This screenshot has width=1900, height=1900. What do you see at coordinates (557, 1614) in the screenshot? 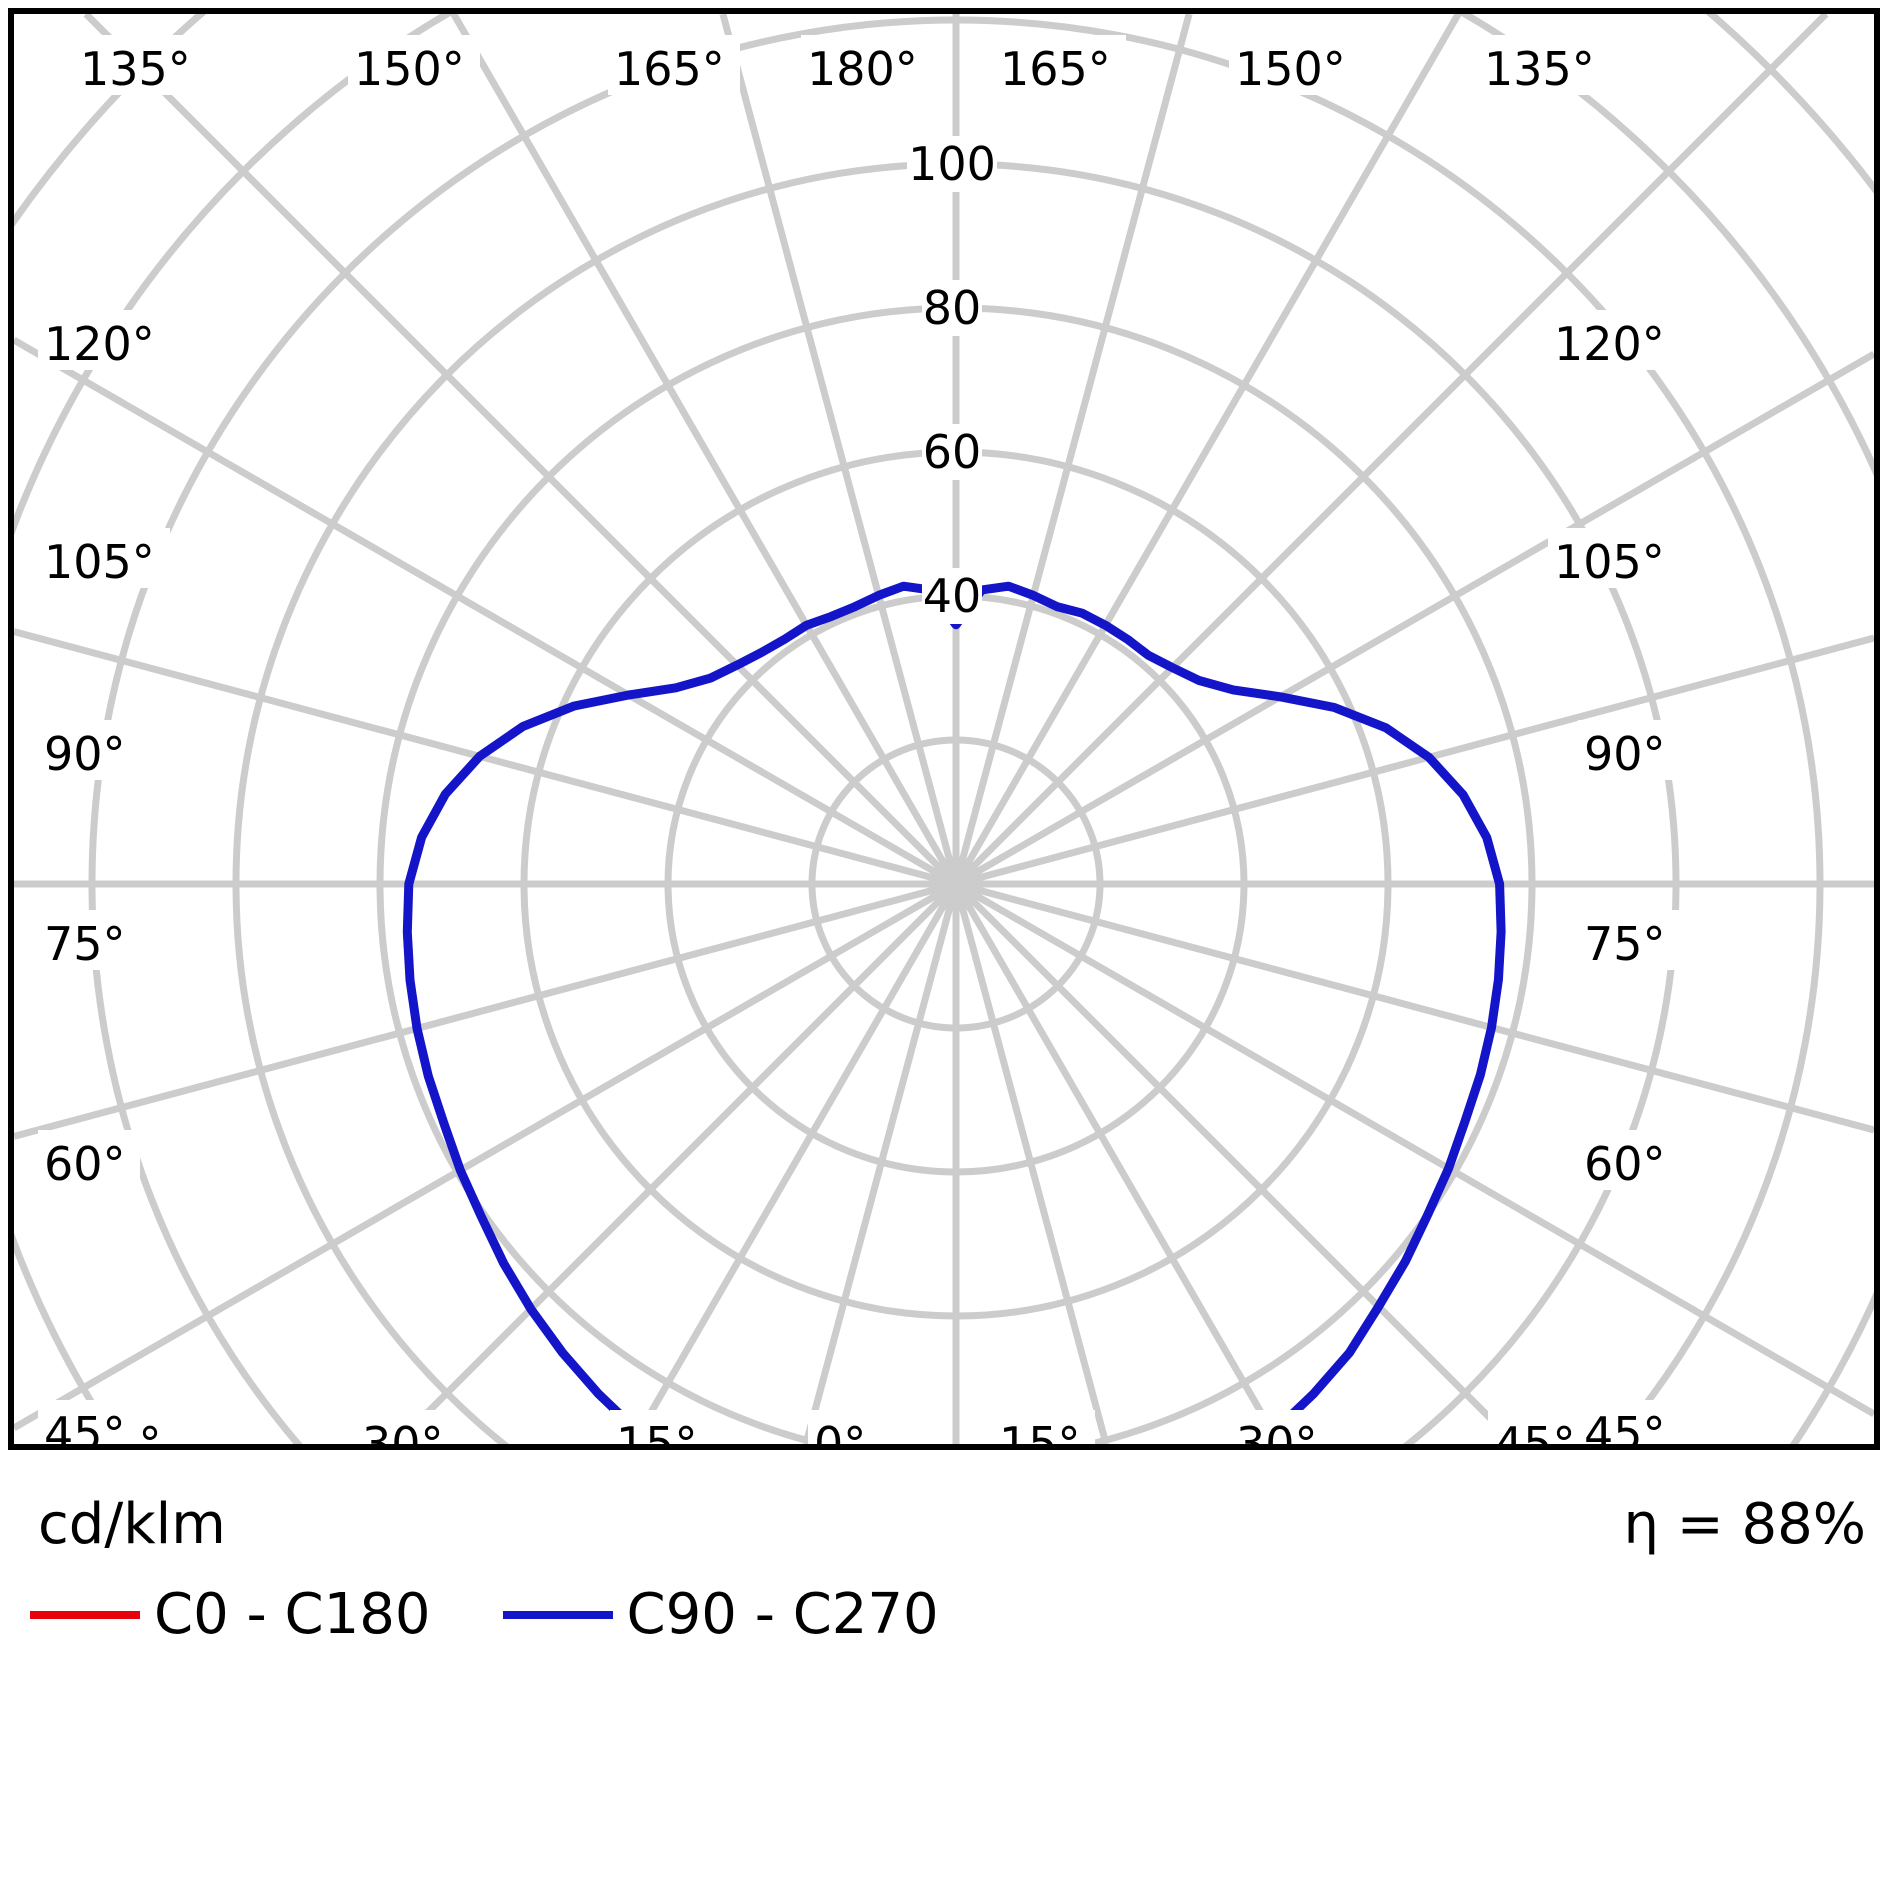
I see `legend-swatch-c90-c270` at bounding box center [557, 1614].